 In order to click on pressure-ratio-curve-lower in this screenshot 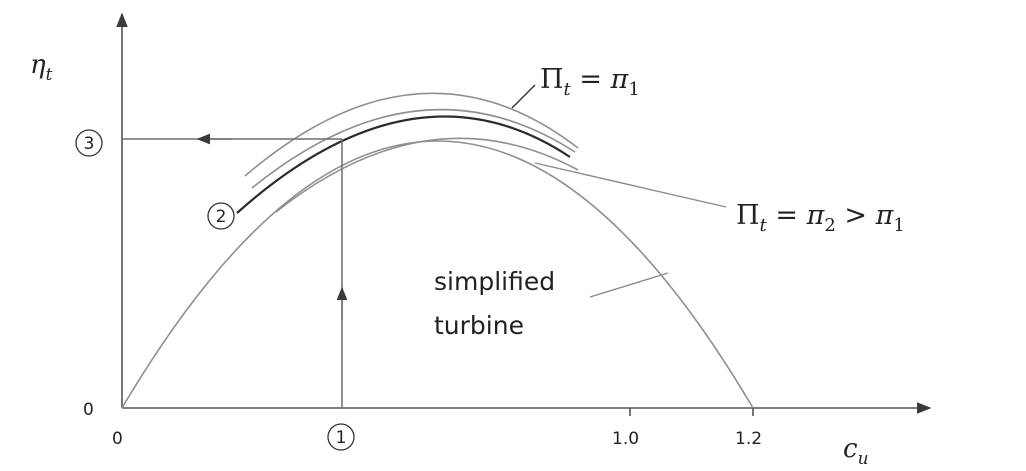, I will do `click(427, 175)`.